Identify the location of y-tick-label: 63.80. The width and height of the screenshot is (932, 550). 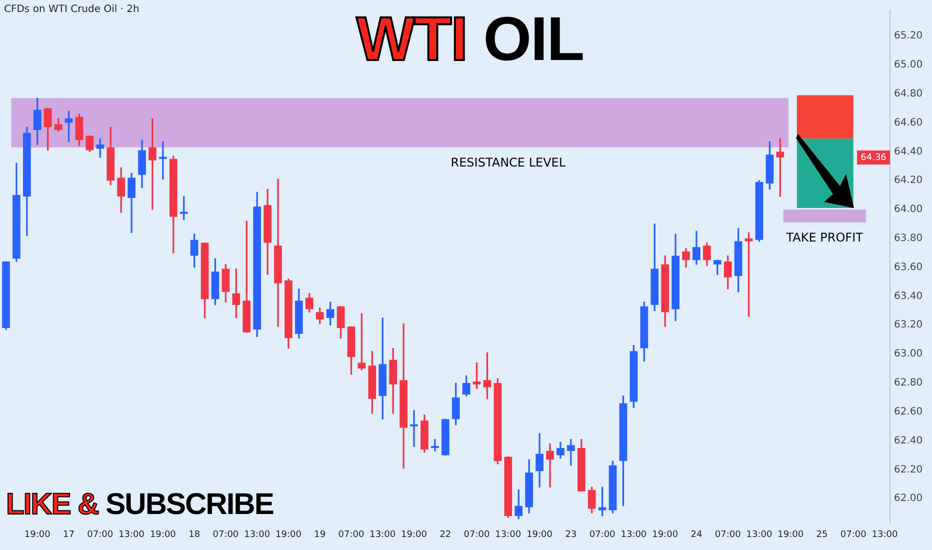
(908, 238).